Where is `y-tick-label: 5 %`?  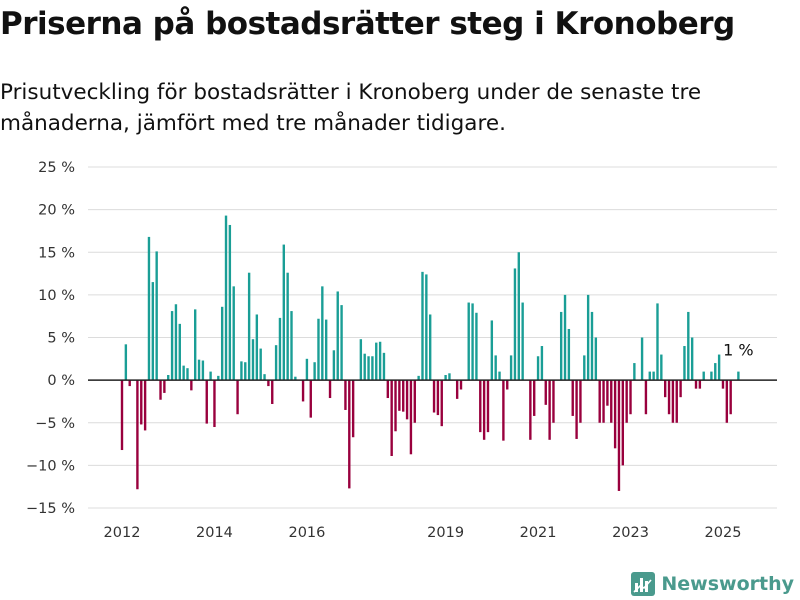
y-tick-label: 5 % is located at coordinates (61, 339).